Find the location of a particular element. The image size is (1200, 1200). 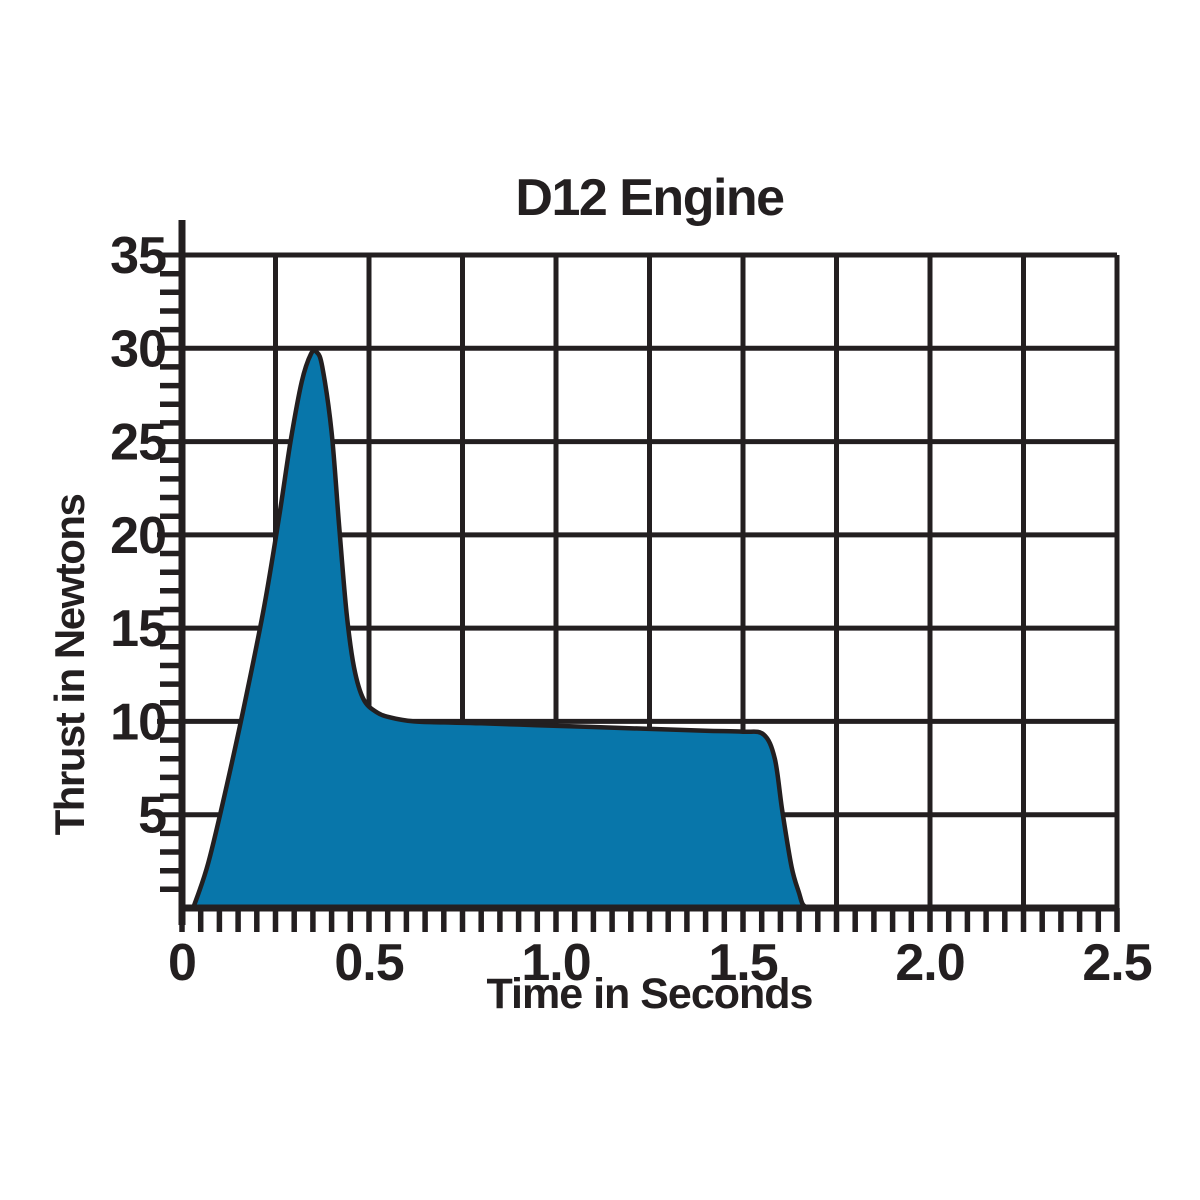

x-tick-label: 0.5 is located at coordinates (368, 963).